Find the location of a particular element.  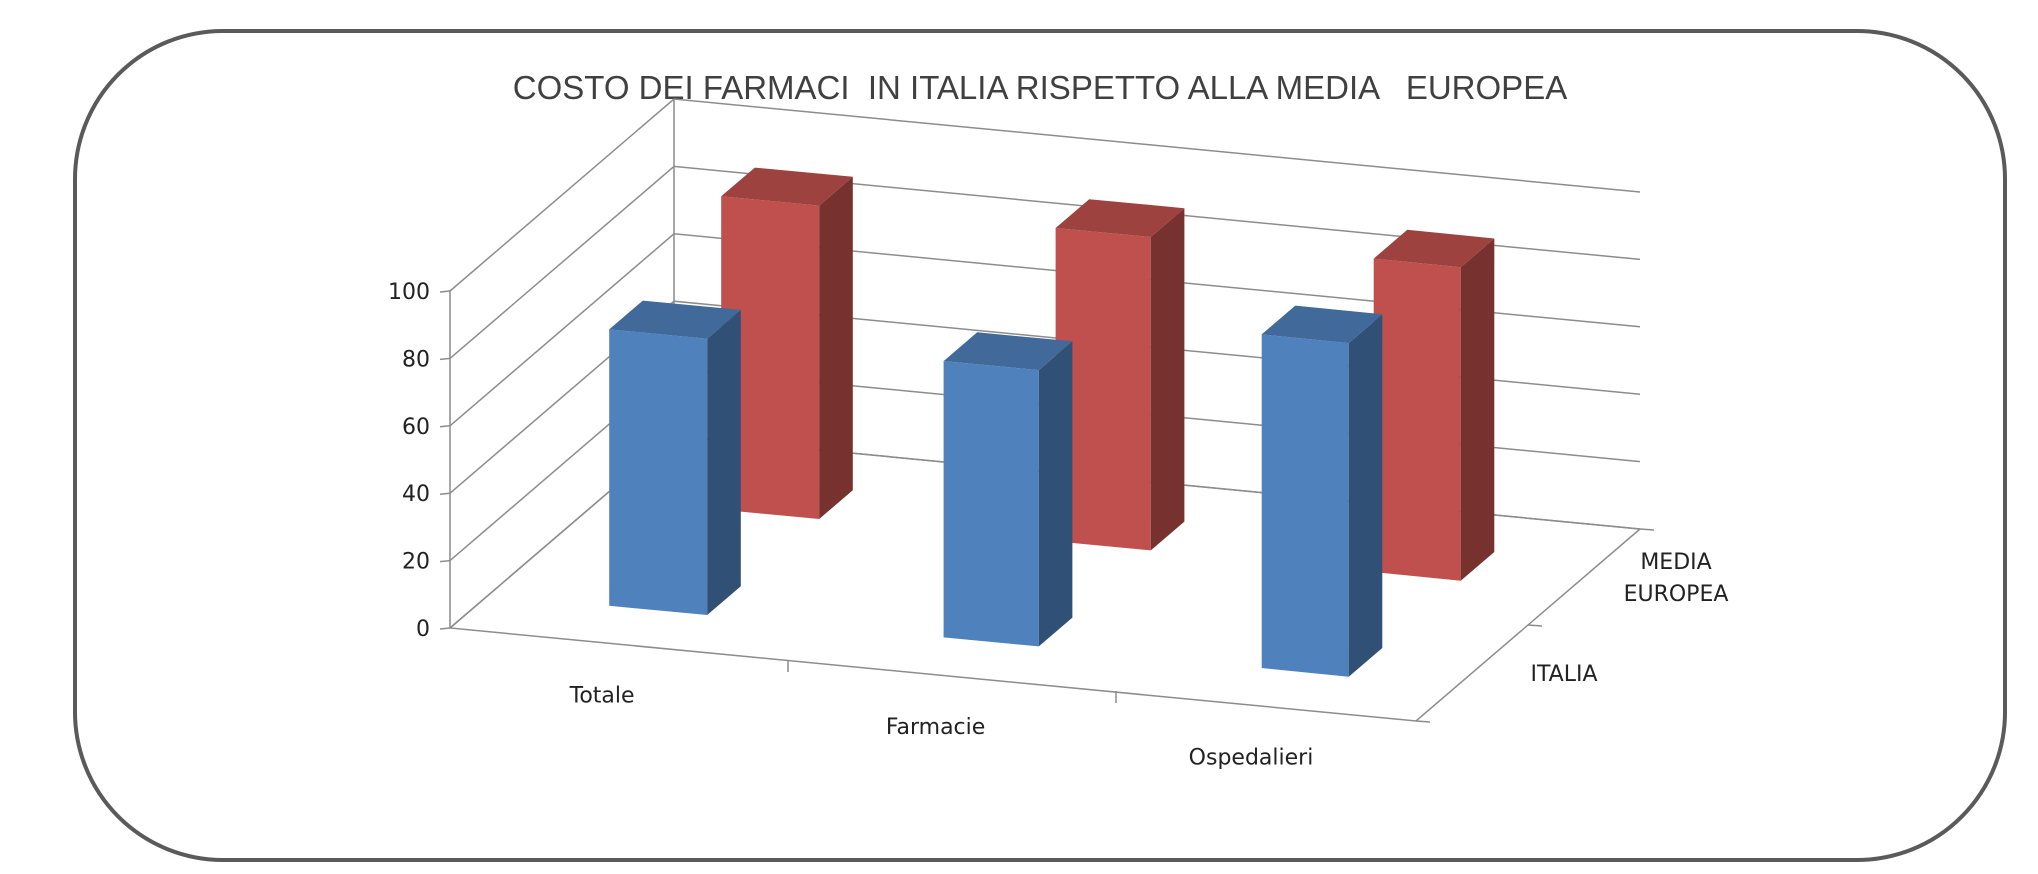

series-label-line: MEDIA is located at coordinates (1675, 562).